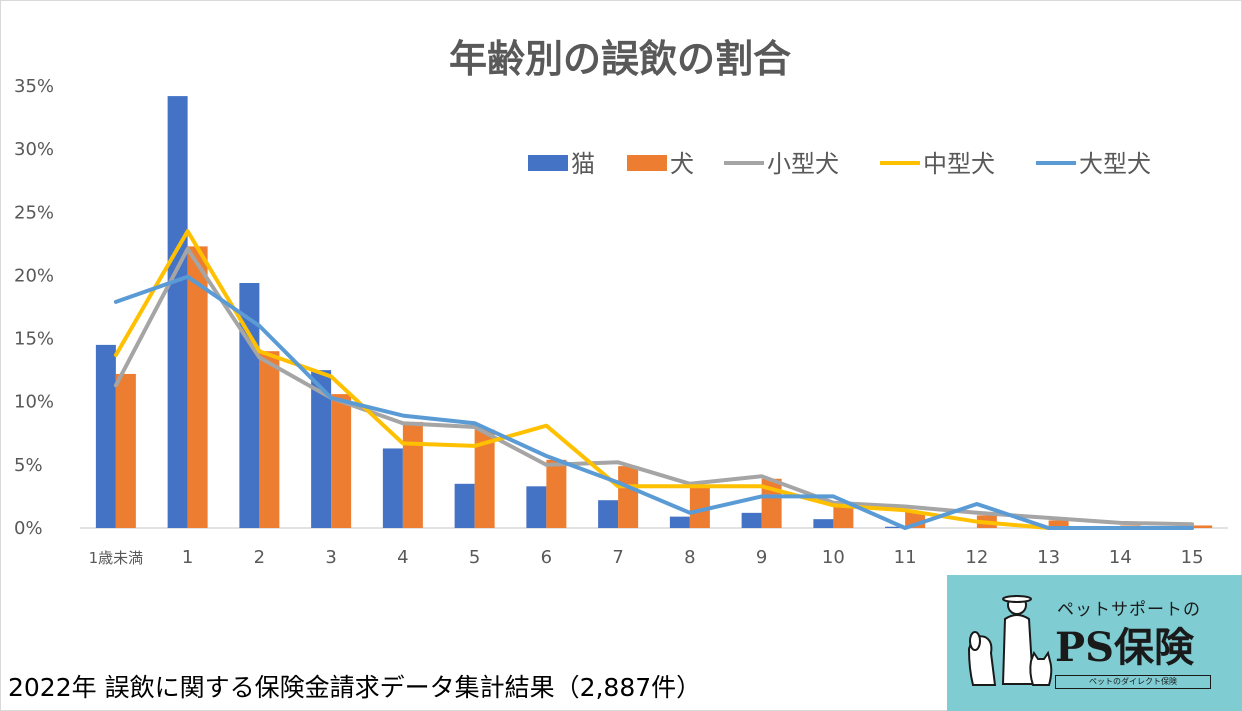  What do you see at coordinates (341, 461) in the screenshot?
I see `bar-犬-3` at bounding box center [341, 461].